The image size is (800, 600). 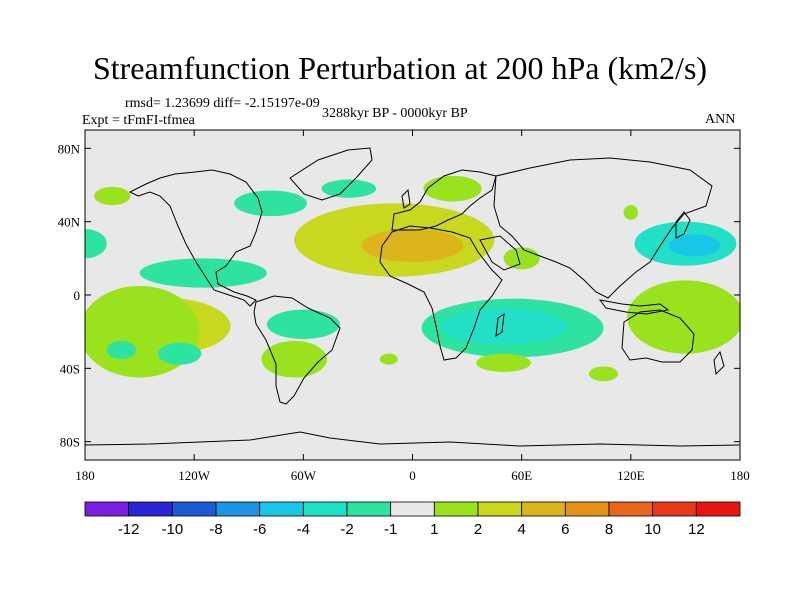 I want to click on colorbar: -12 -10 -8 -6 -4 -2 -1 1 2 4 6 8 10 12, so click(x=412, y=519).